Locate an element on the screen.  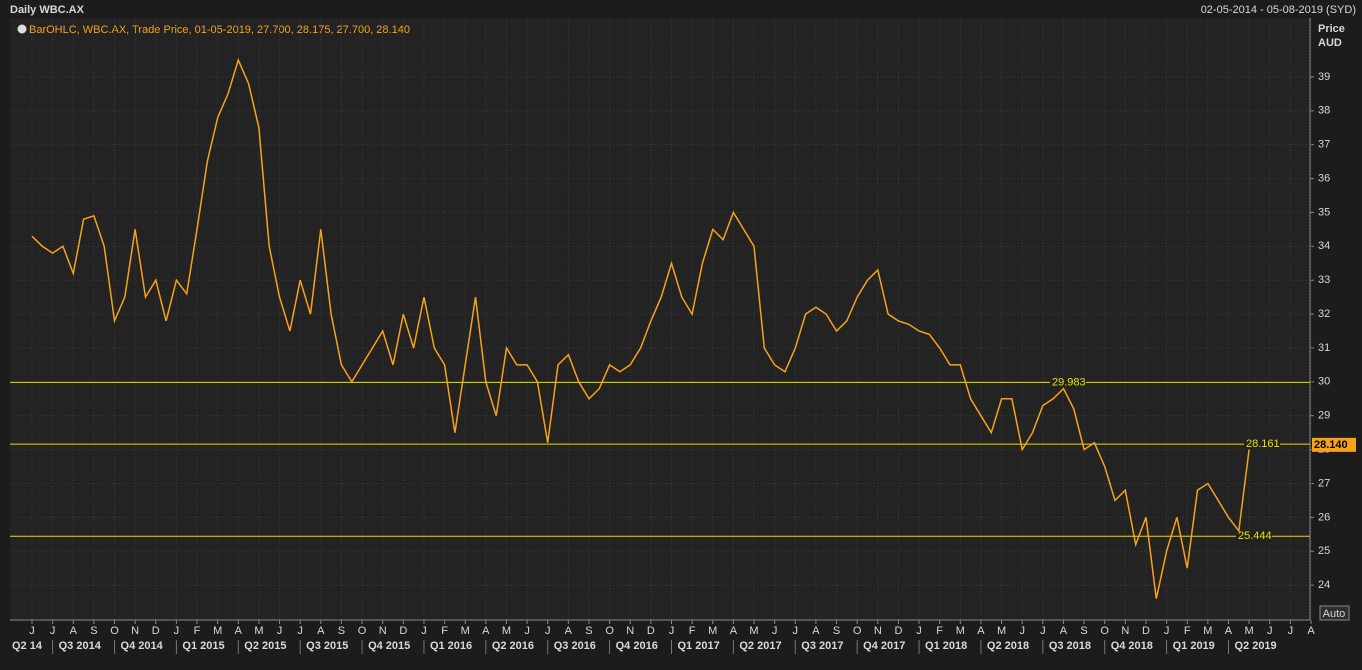
auto-button is located at coordinates (1334, 613).